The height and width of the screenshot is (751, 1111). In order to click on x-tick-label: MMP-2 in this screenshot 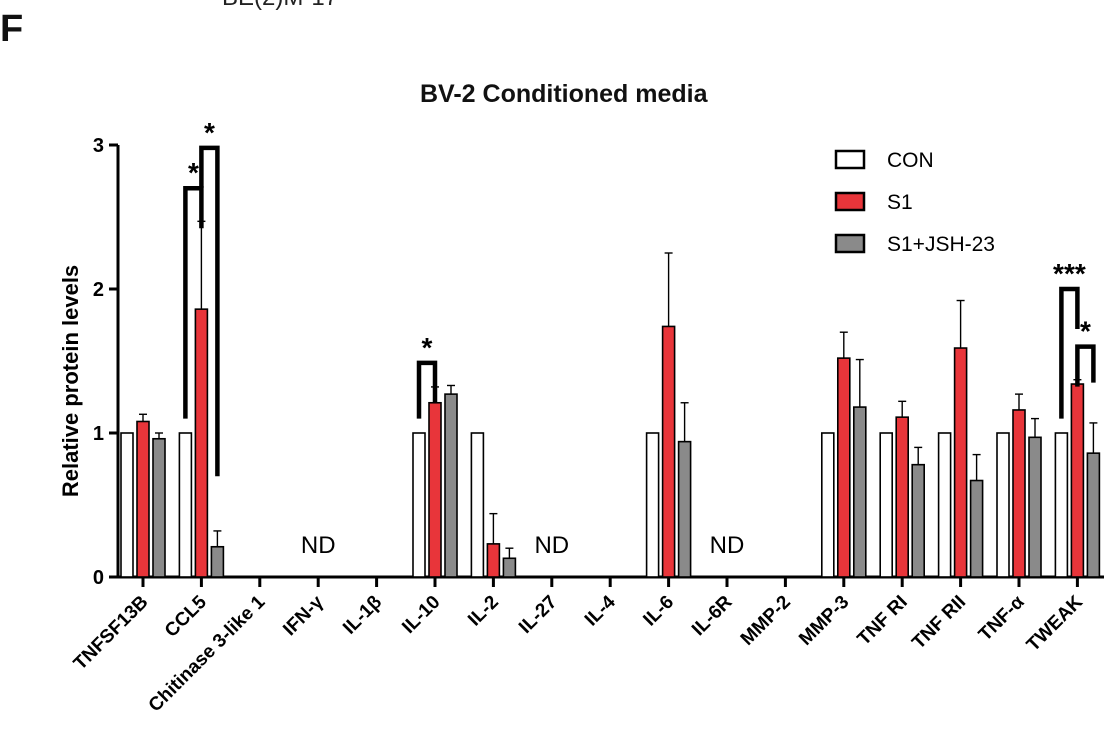, I will do `click(766, 621)`.